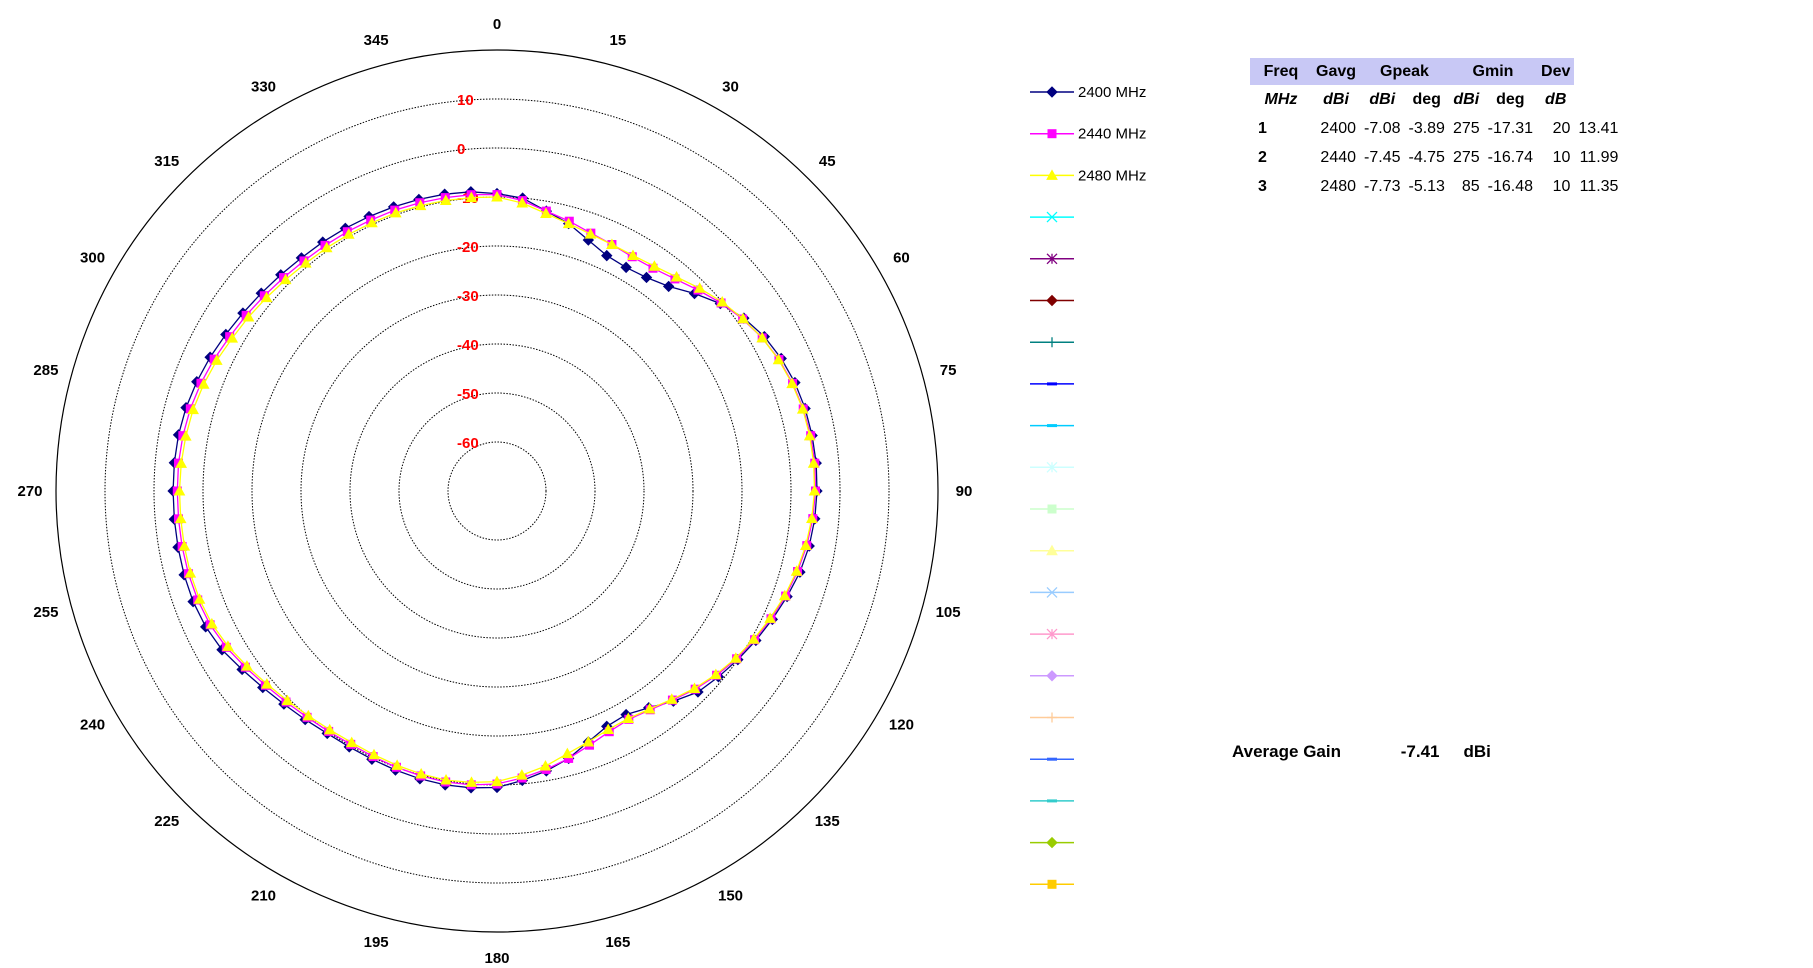  I want to click on header-dev: Dev, so click(1556, 71).